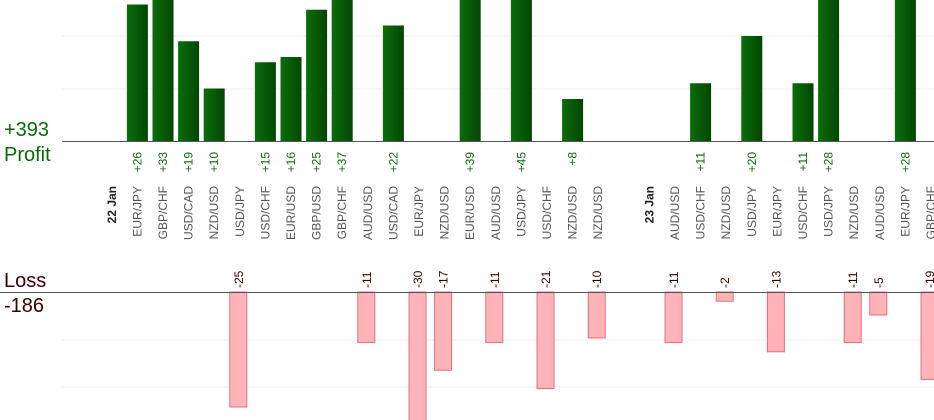  What do you see at coordinates (597, 279) in the screenshot?
I see `loss-value-label: -10` at bounding box center [597, 279].